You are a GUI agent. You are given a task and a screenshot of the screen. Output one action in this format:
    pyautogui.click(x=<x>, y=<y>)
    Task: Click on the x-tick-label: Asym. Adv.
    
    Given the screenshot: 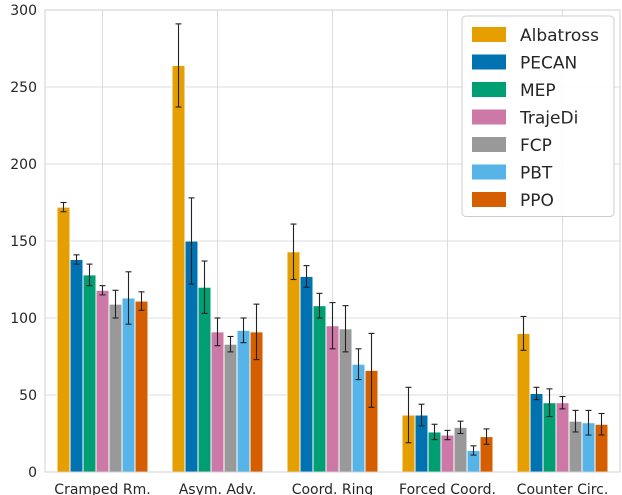 What is the action you would take?
    pyautogui.click(x=218, y=488)
    